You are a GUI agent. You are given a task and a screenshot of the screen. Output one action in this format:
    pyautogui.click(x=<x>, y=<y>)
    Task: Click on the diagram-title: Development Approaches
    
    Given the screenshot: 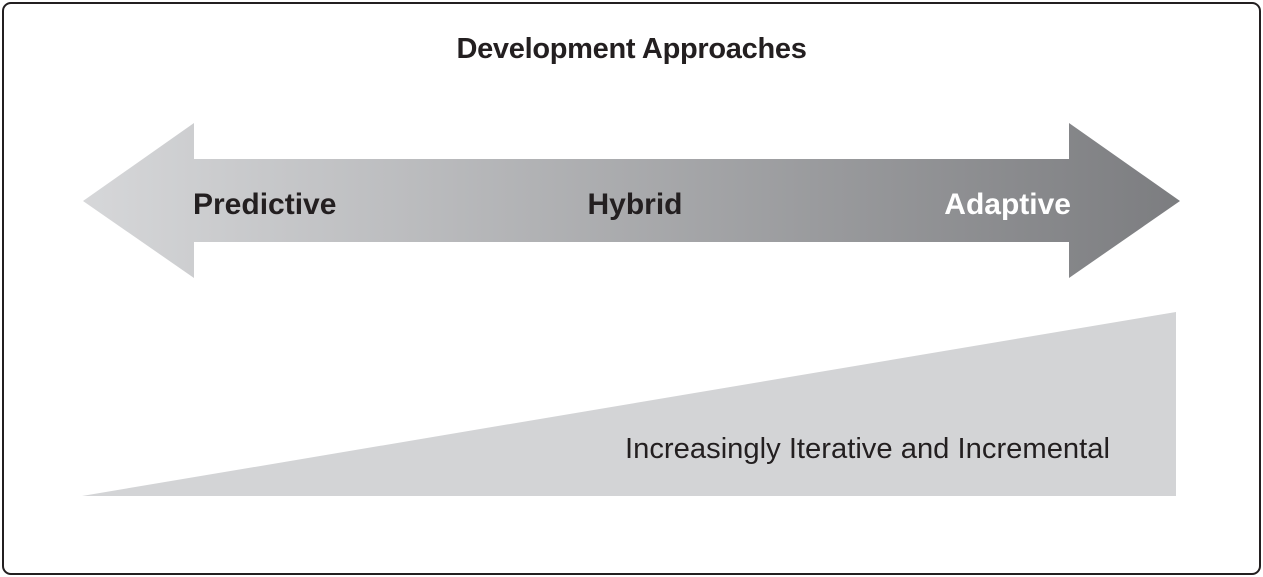 What is the action you would take?
    pyautogui.click(x=631, y=49)
    